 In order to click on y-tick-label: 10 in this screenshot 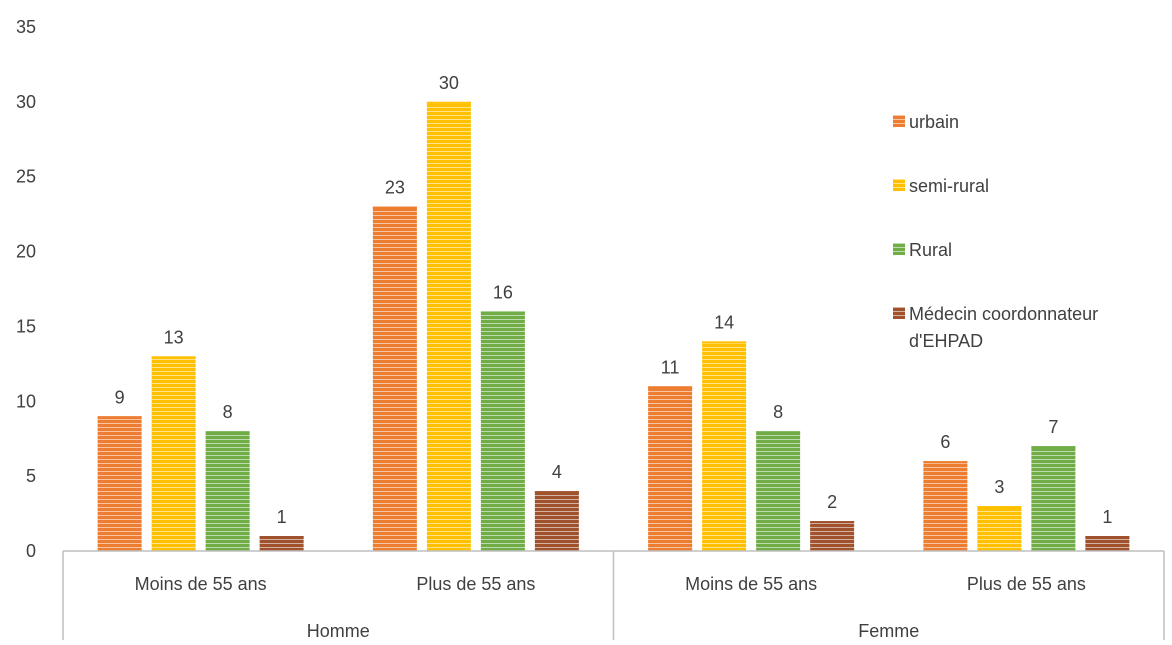, I will do `click(26, 401)`.